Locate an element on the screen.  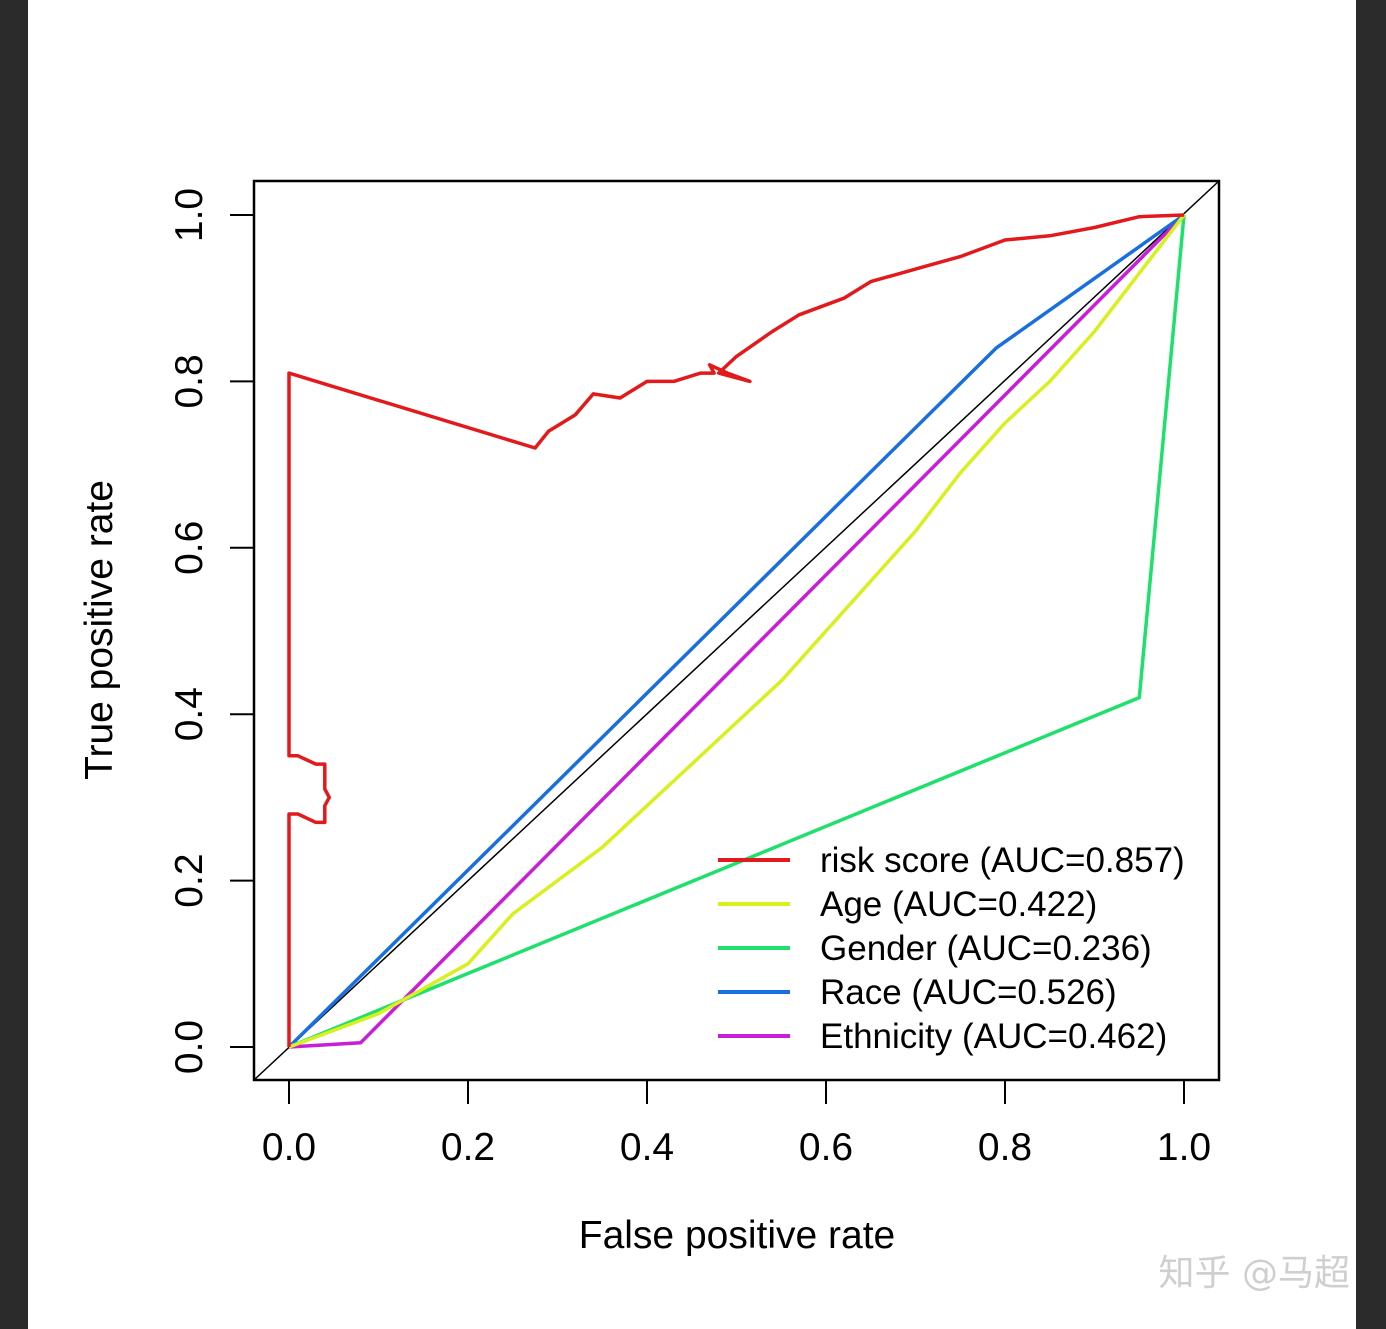
x-tick-label: 0.6 is located at coordinates (826, 1147).